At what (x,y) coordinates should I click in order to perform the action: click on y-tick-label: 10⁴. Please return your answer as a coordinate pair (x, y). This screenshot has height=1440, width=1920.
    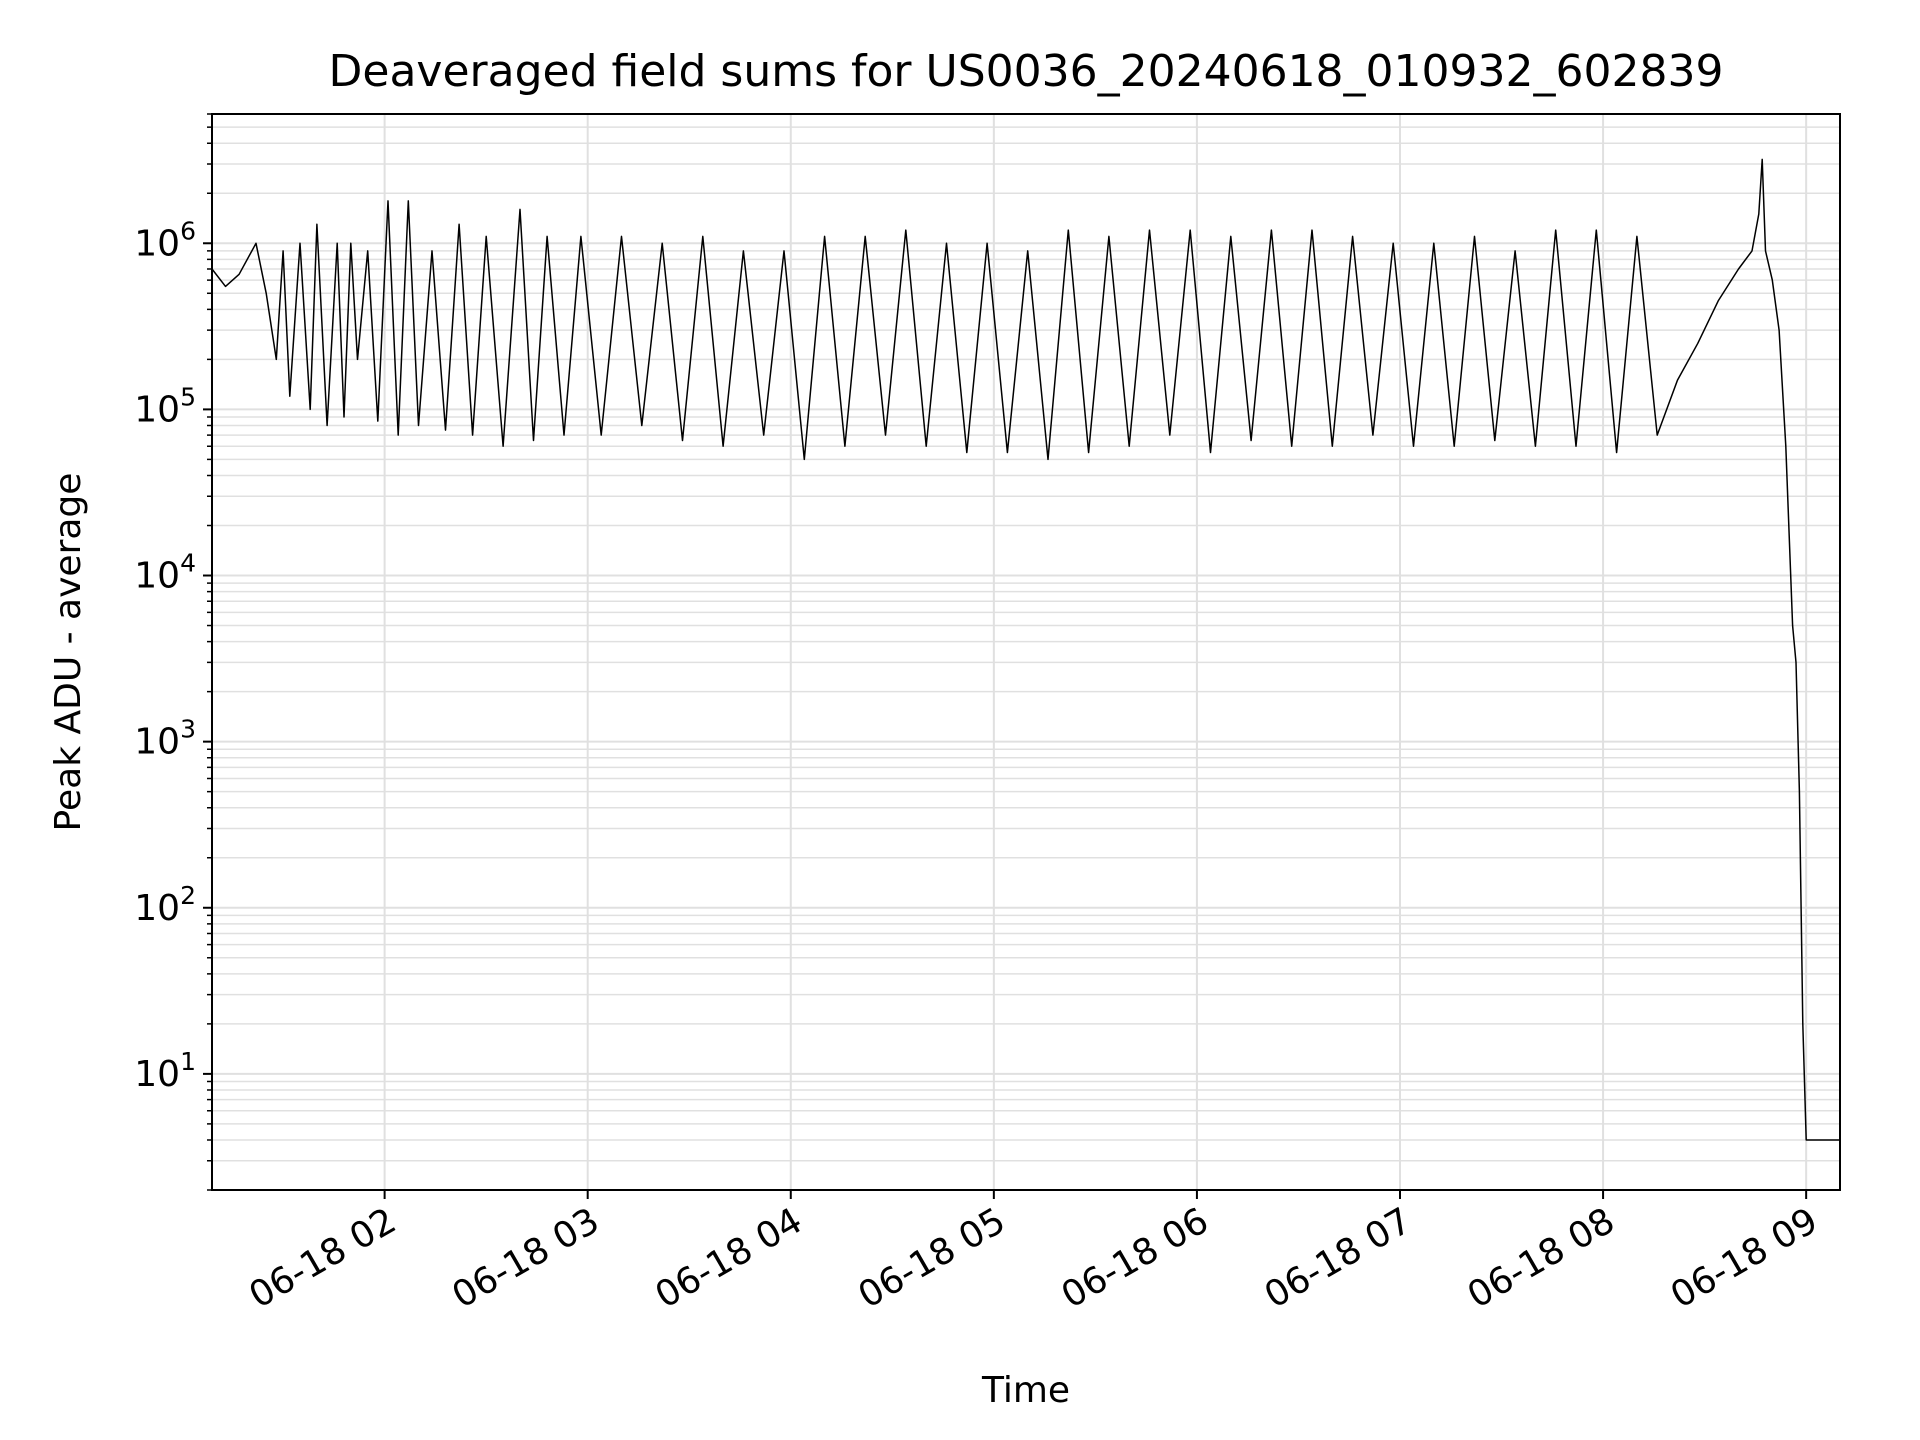
    Looking at the image, I should click on (165, 573).